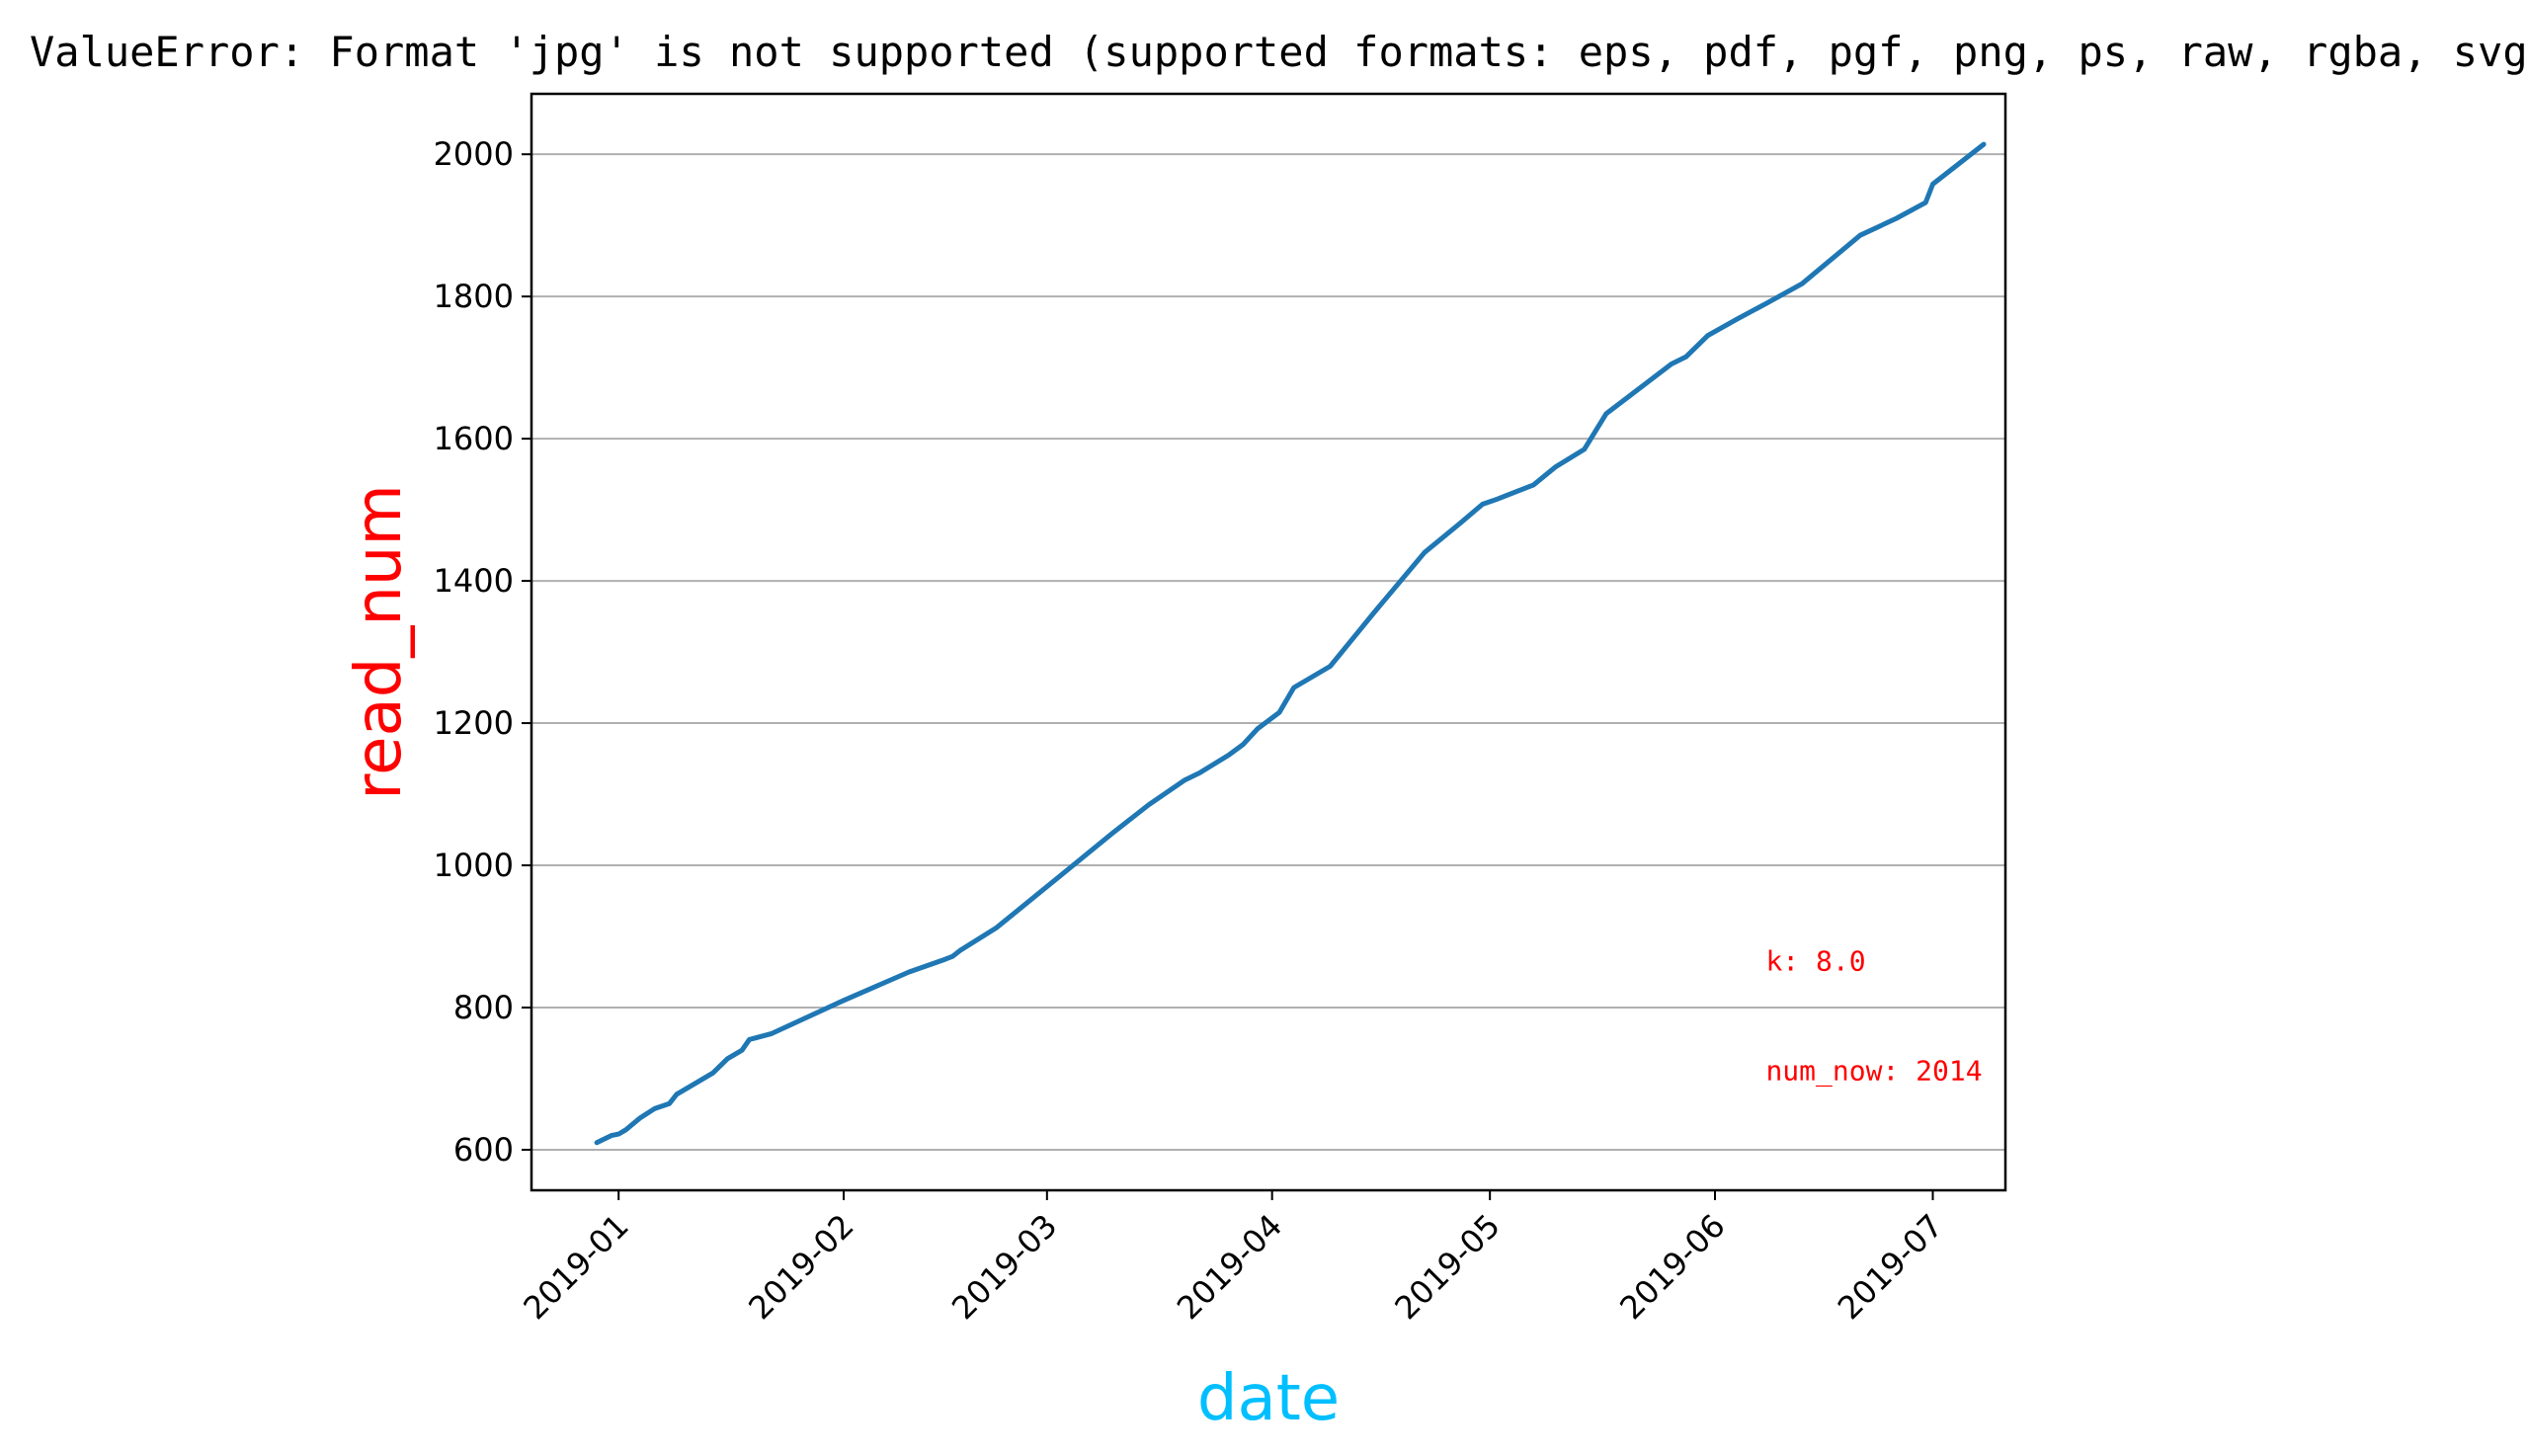 The width and height of the screenshot is (2529, 1456). I want to click on x-tick-label: 2019-06, so click(1672, 1267).